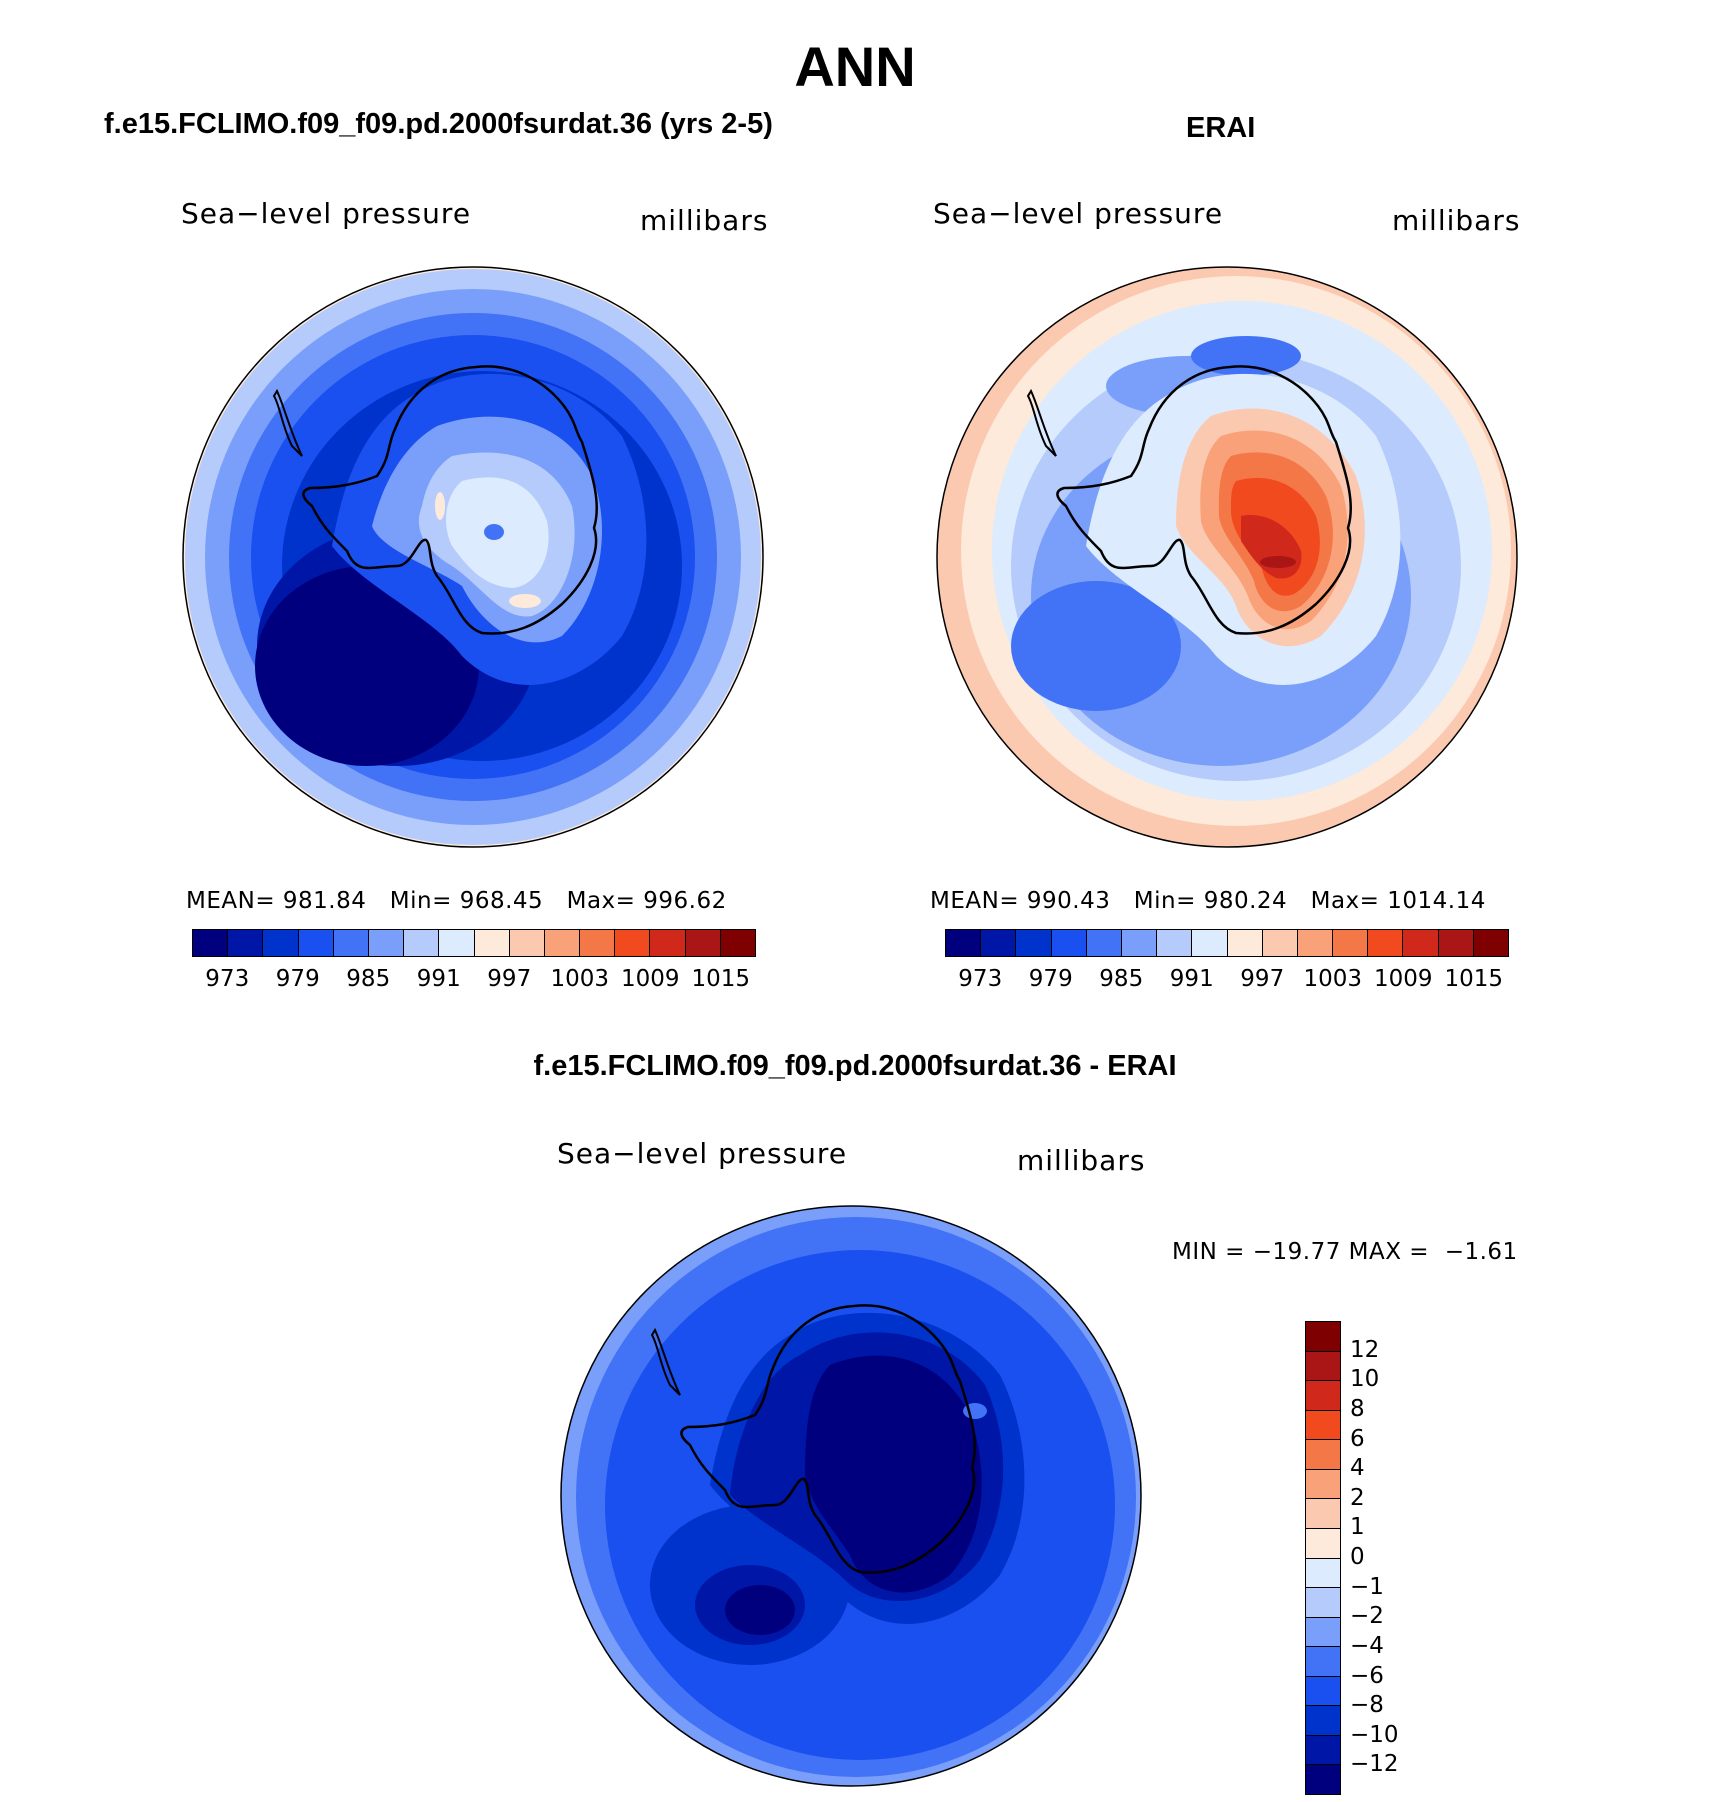  What do you see at coordinates (227, 979) in the screenshot?
I see `model-colorbar-tick-label: 973` at bounding box center [227, 979].